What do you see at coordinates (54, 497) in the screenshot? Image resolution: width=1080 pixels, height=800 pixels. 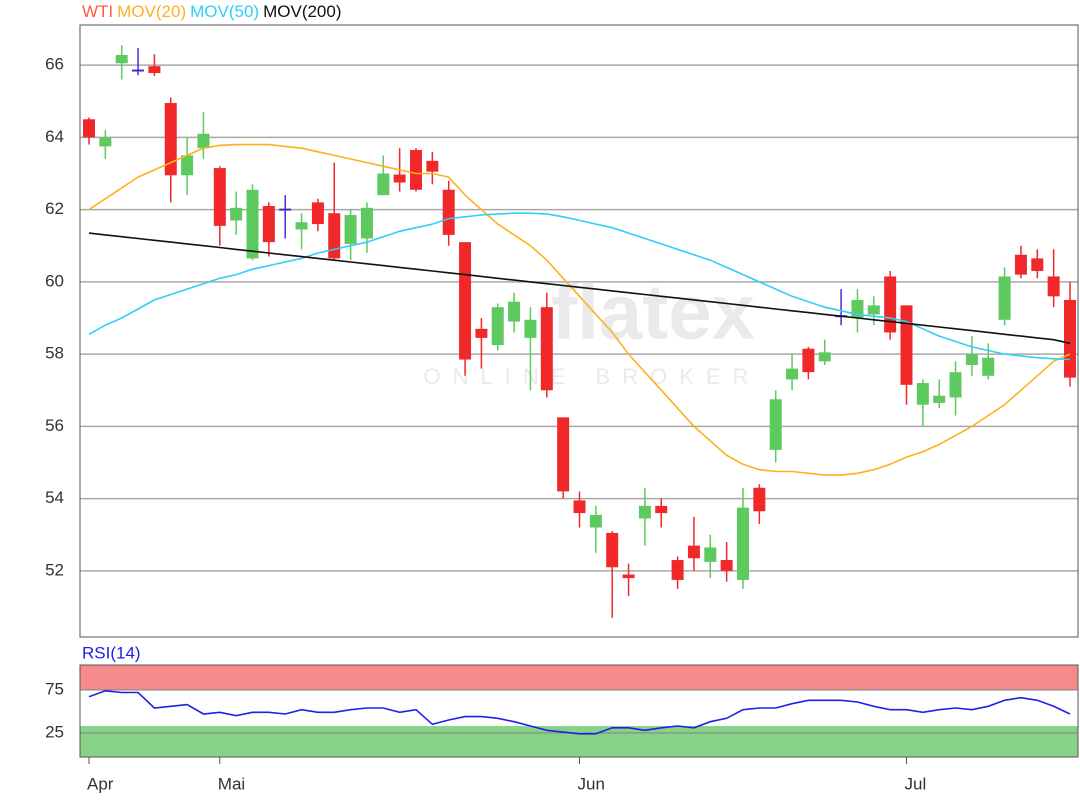 I see `y-tick-label: 54` at bounding box center [54, 497].